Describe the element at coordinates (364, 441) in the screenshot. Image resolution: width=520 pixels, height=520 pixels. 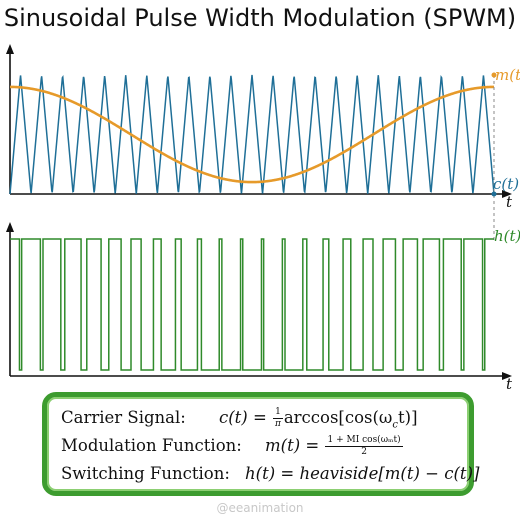
I see `modulation-frac-num: 1 + MI cos(ωₘt)` at that location.